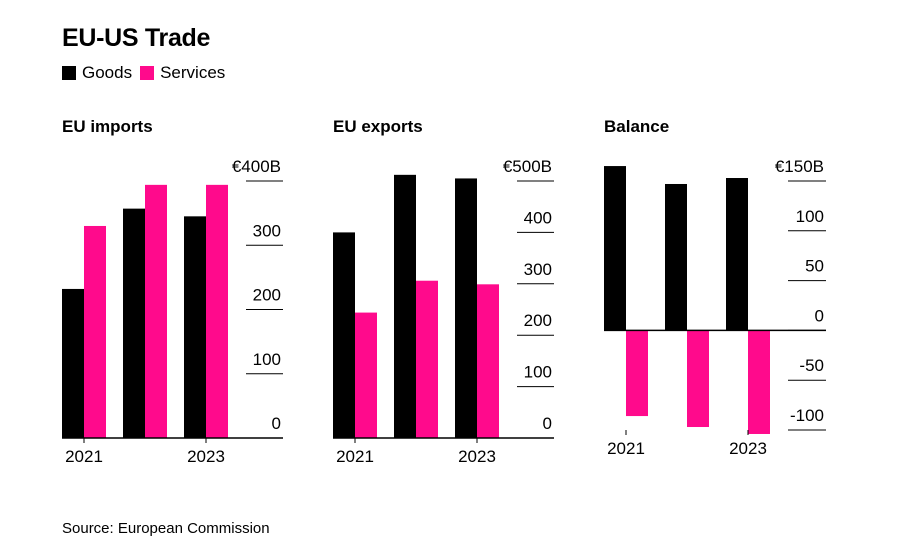 This screenshot has height=554, width=900. I want to click on legend-label-goods: Goods, so click(107, 72).